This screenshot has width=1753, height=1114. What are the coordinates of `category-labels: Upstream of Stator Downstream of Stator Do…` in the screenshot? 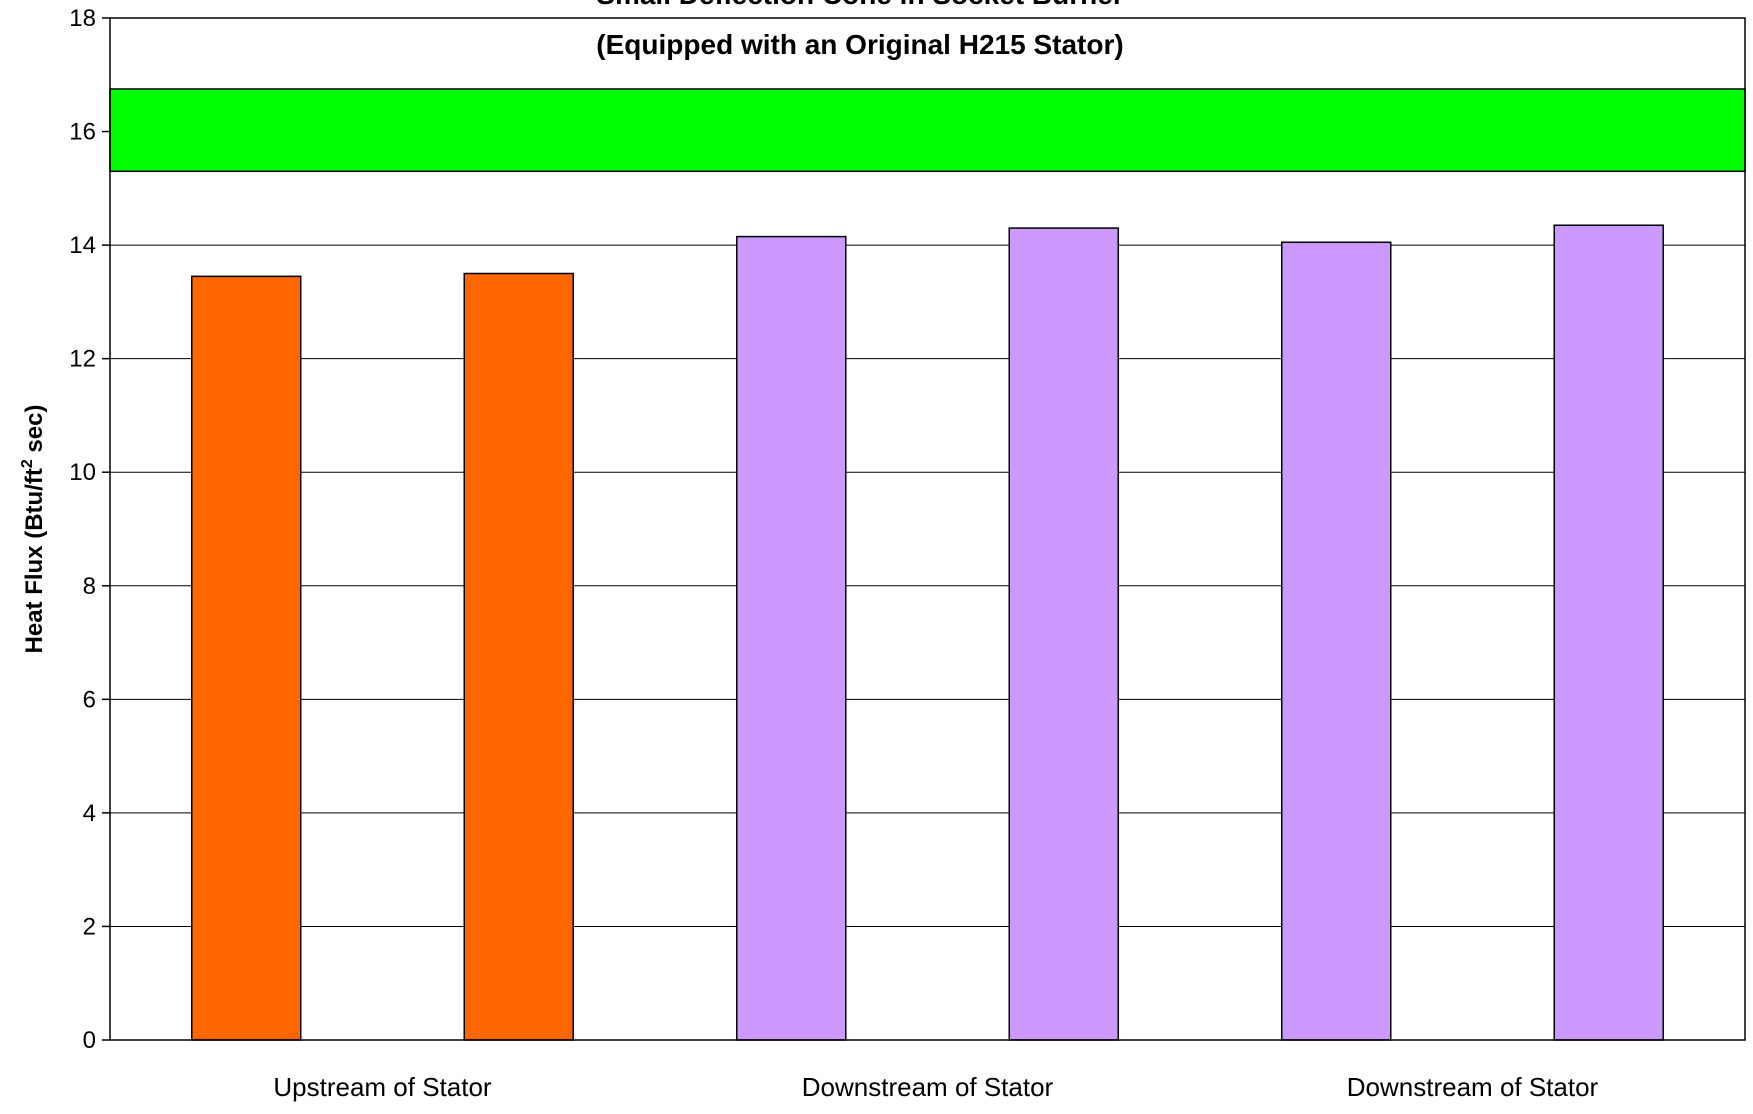 It's located at (935, 1087).